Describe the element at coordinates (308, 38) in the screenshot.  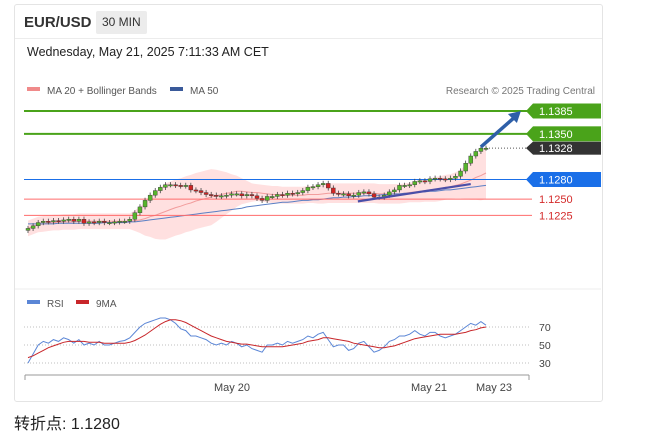
I see `header-divider` at that location.